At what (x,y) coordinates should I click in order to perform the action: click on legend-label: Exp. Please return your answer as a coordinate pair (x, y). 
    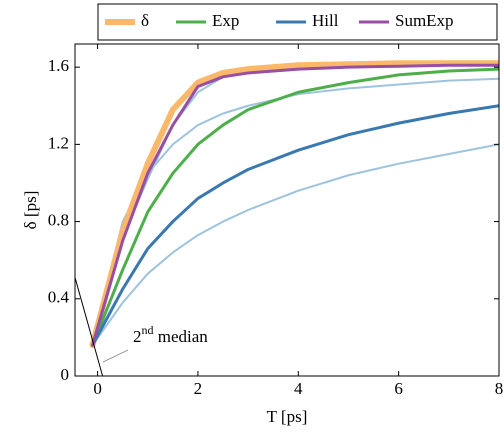
    Looking at the image, I should click on (225, 20).